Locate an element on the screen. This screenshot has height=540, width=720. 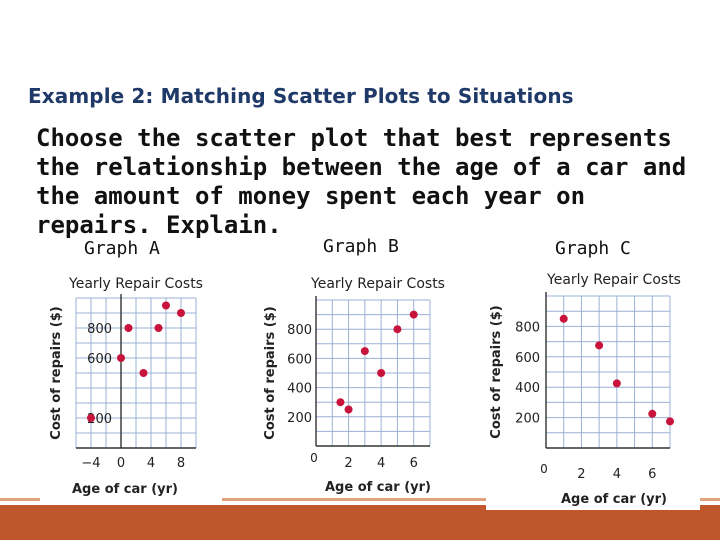
footer-band is located at coordinates (360, 522).